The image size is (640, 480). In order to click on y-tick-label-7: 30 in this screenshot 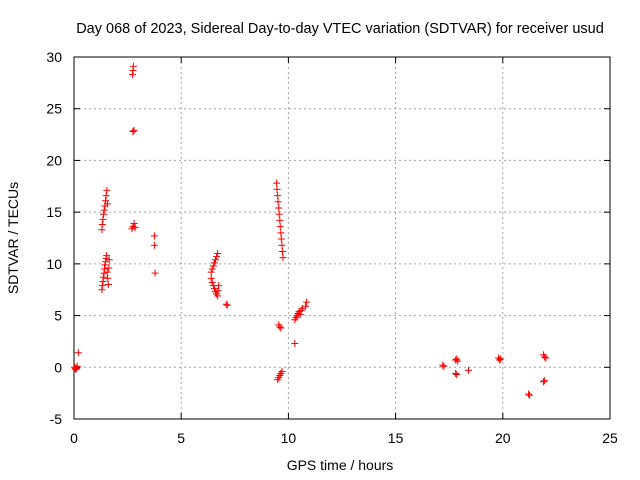, I will do `click(54, 57)`.